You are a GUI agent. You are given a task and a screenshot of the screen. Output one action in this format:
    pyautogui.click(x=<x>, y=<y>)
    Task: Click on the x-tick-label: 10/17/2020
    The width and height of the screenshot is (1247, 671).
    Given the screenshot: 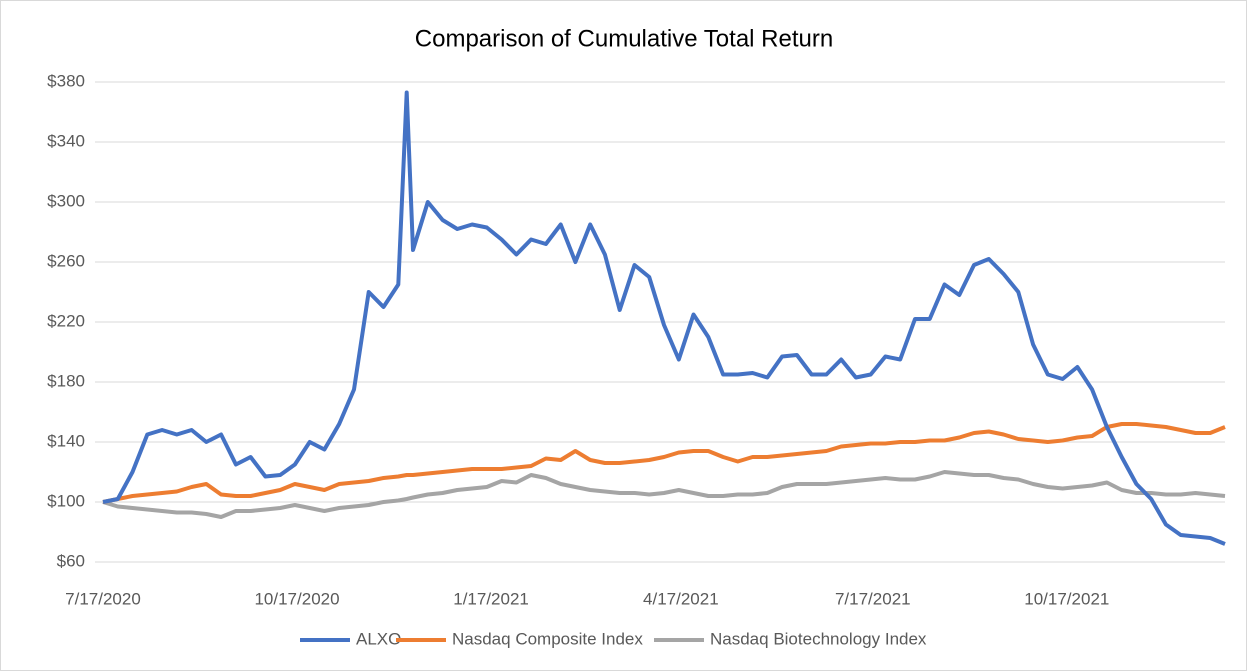 What is the action you would take?
    pyautogui.click(x=296, y=598)
    